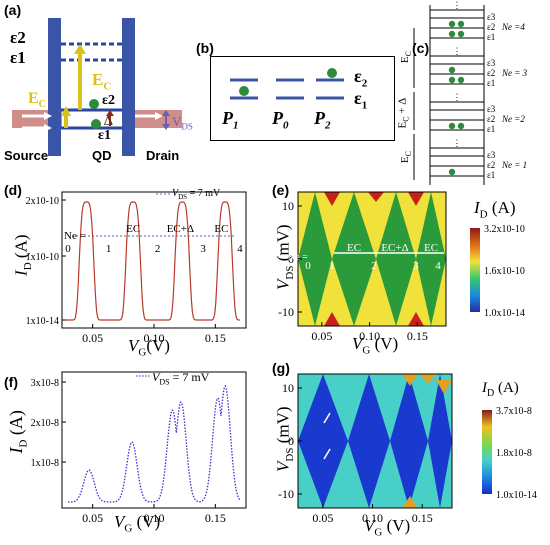 The image size is (550, 545). I want to click on d-legend: VDS = 7 mV, so click(196, 194).